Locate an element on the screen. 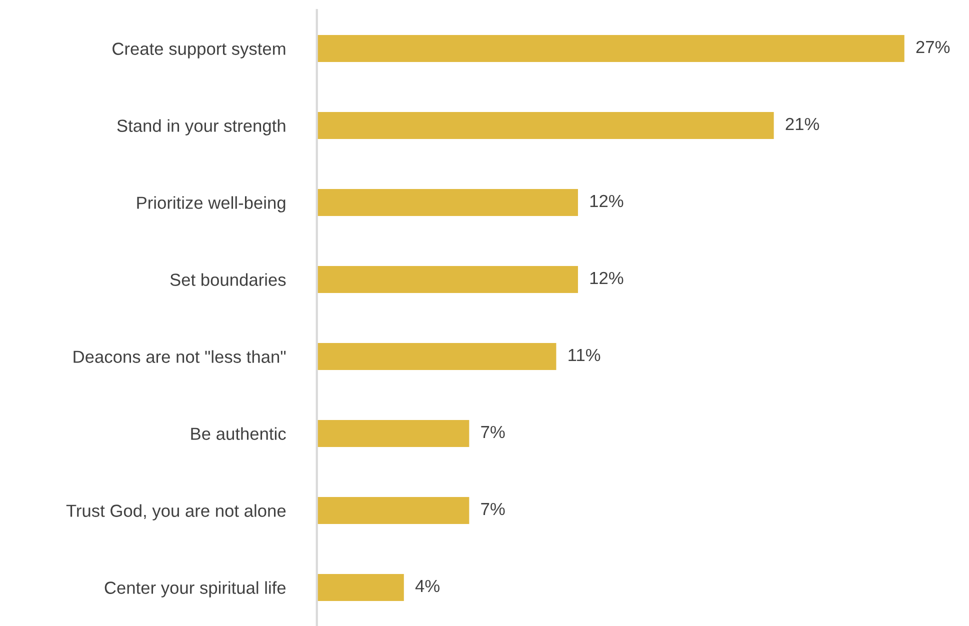  data-label: 21% is located at coordinates (803, 124).